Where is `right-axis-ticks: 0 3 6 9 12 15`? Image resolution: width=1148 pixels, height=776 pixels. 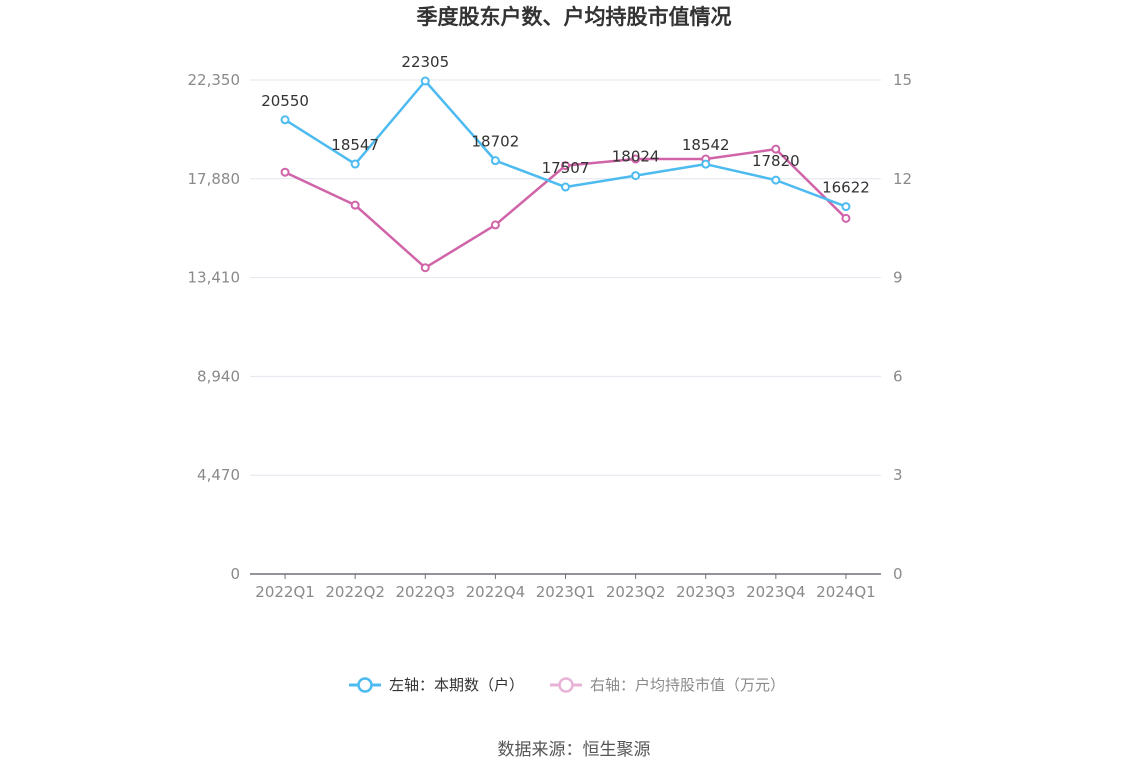 right-axis-ticks: 0 3 6 9 12 15 is located at coordinates (902, 327).